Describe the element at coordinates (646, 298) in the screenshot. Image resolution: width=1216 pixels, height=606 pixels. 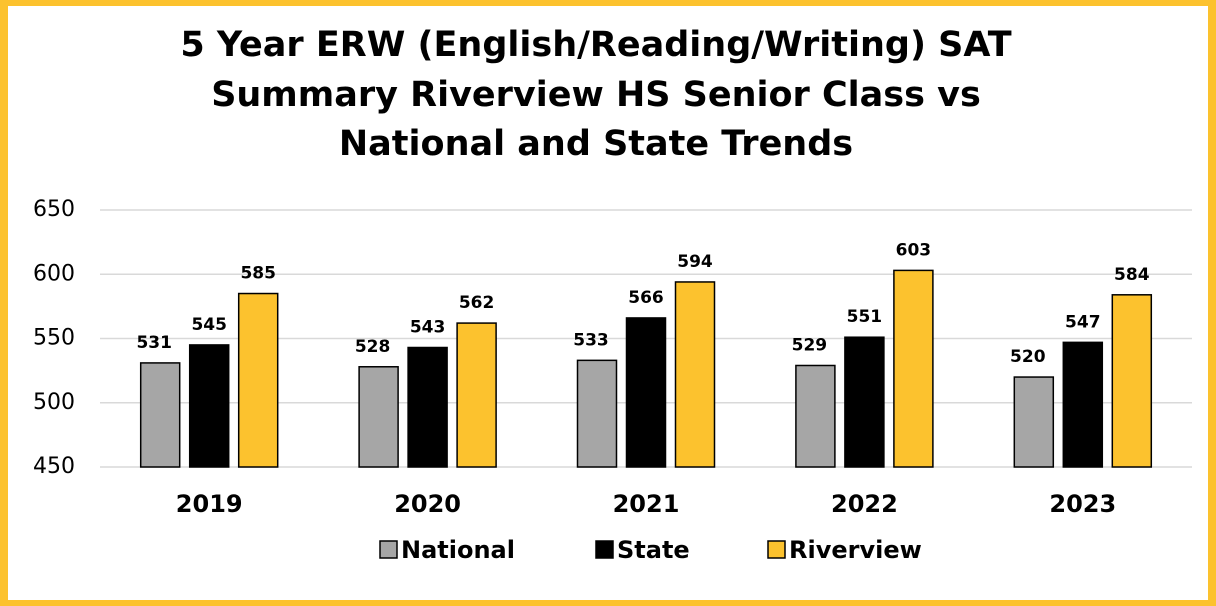
I see `data-label: 566` at that location.